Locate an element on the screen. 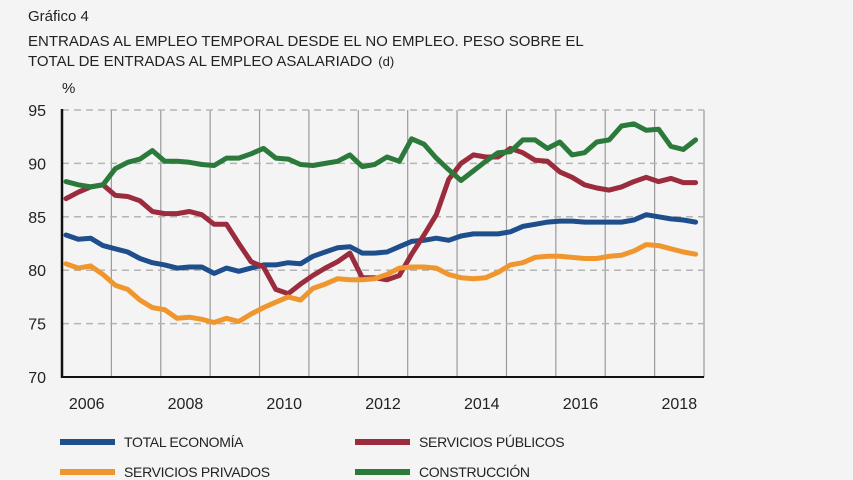 Image resolution: width=853 pixels, height=480 pixels. y-tick-label: 75 is located at coordinates (37, 325).